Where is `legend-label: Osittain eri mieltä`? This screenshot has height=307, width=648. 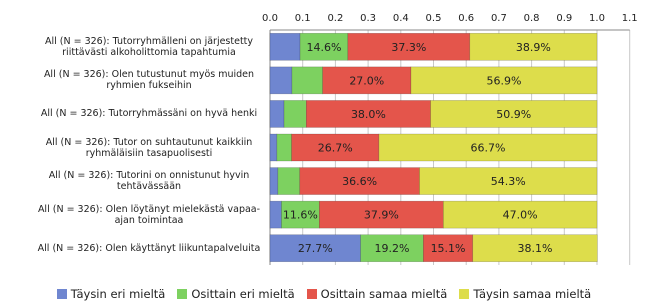
legend-label: Osittain eri mieltä is located at coordinates (243, 294).